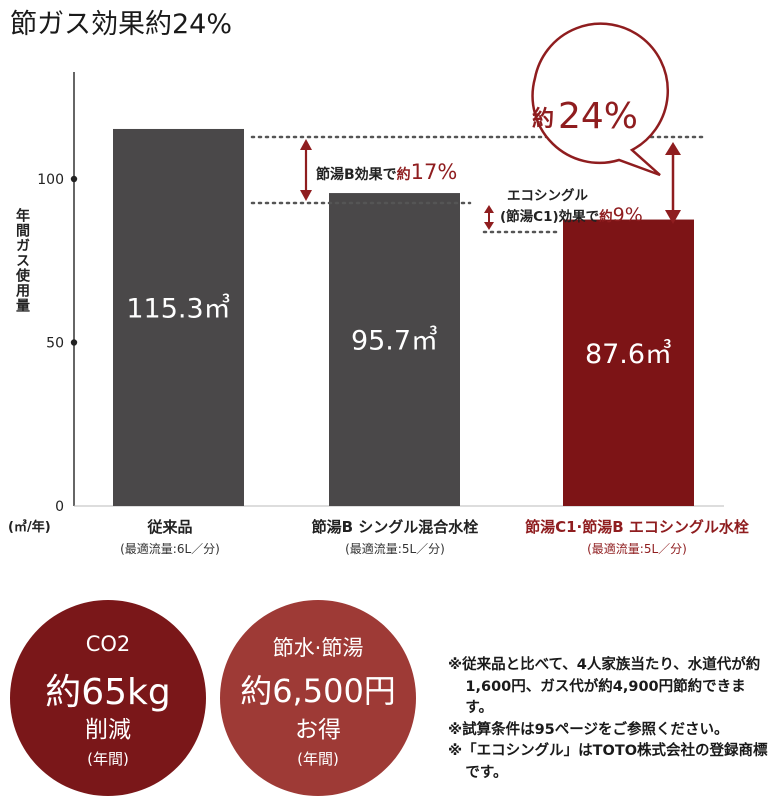  Describe the element at coordinates (170, 548) in the screenshot. I see `x-subcategory-label: (最適流量:6L／分)` at that location.